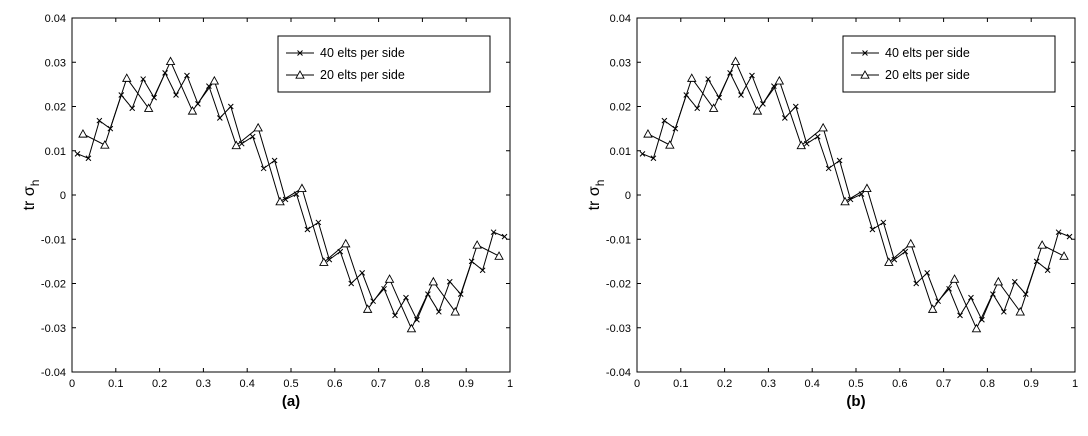 The image size is (1088, 436). I want to click on x-tick-label: 0.5, so click(290, 384).